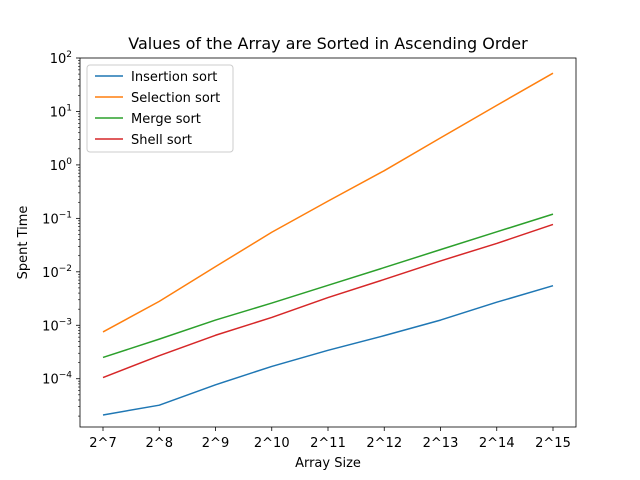  Describe the element at coordinates (328, 463) in the screenshot. I see `x-axis-label: Array Size` at that location.